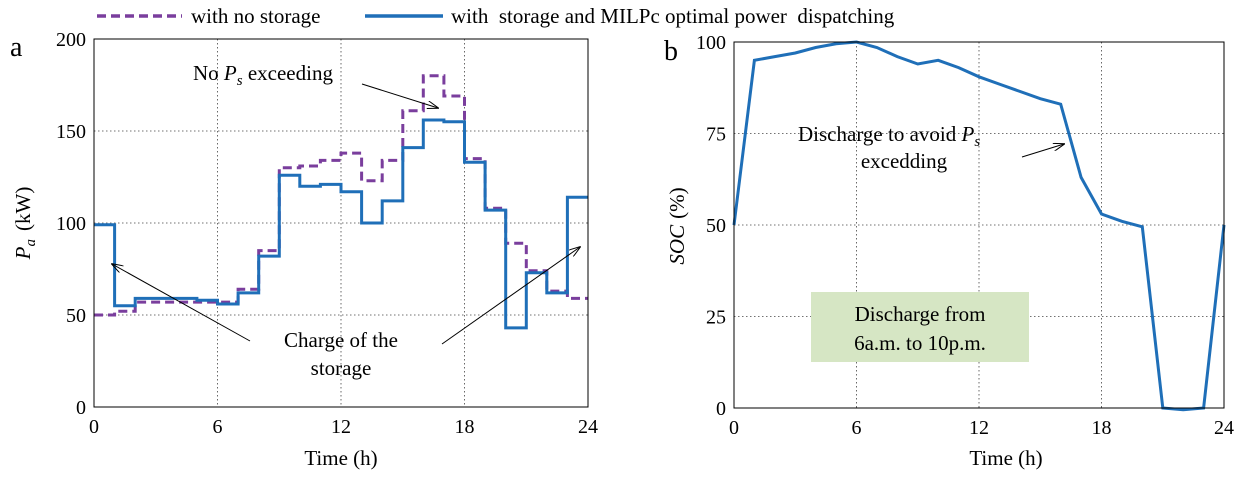  I want to click on x-tick-label-a: 6, so click(218, 427).